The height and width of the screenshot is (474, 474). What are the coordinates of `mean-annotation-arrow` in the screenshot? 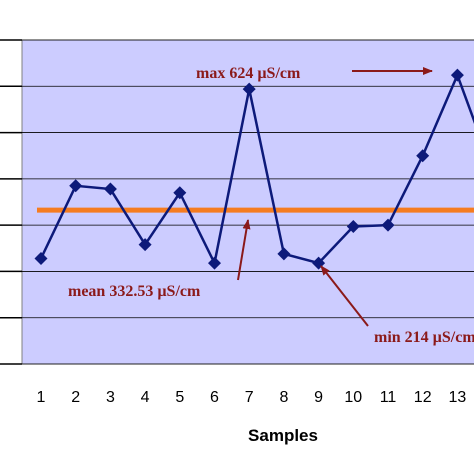 It's located at (244, 250).